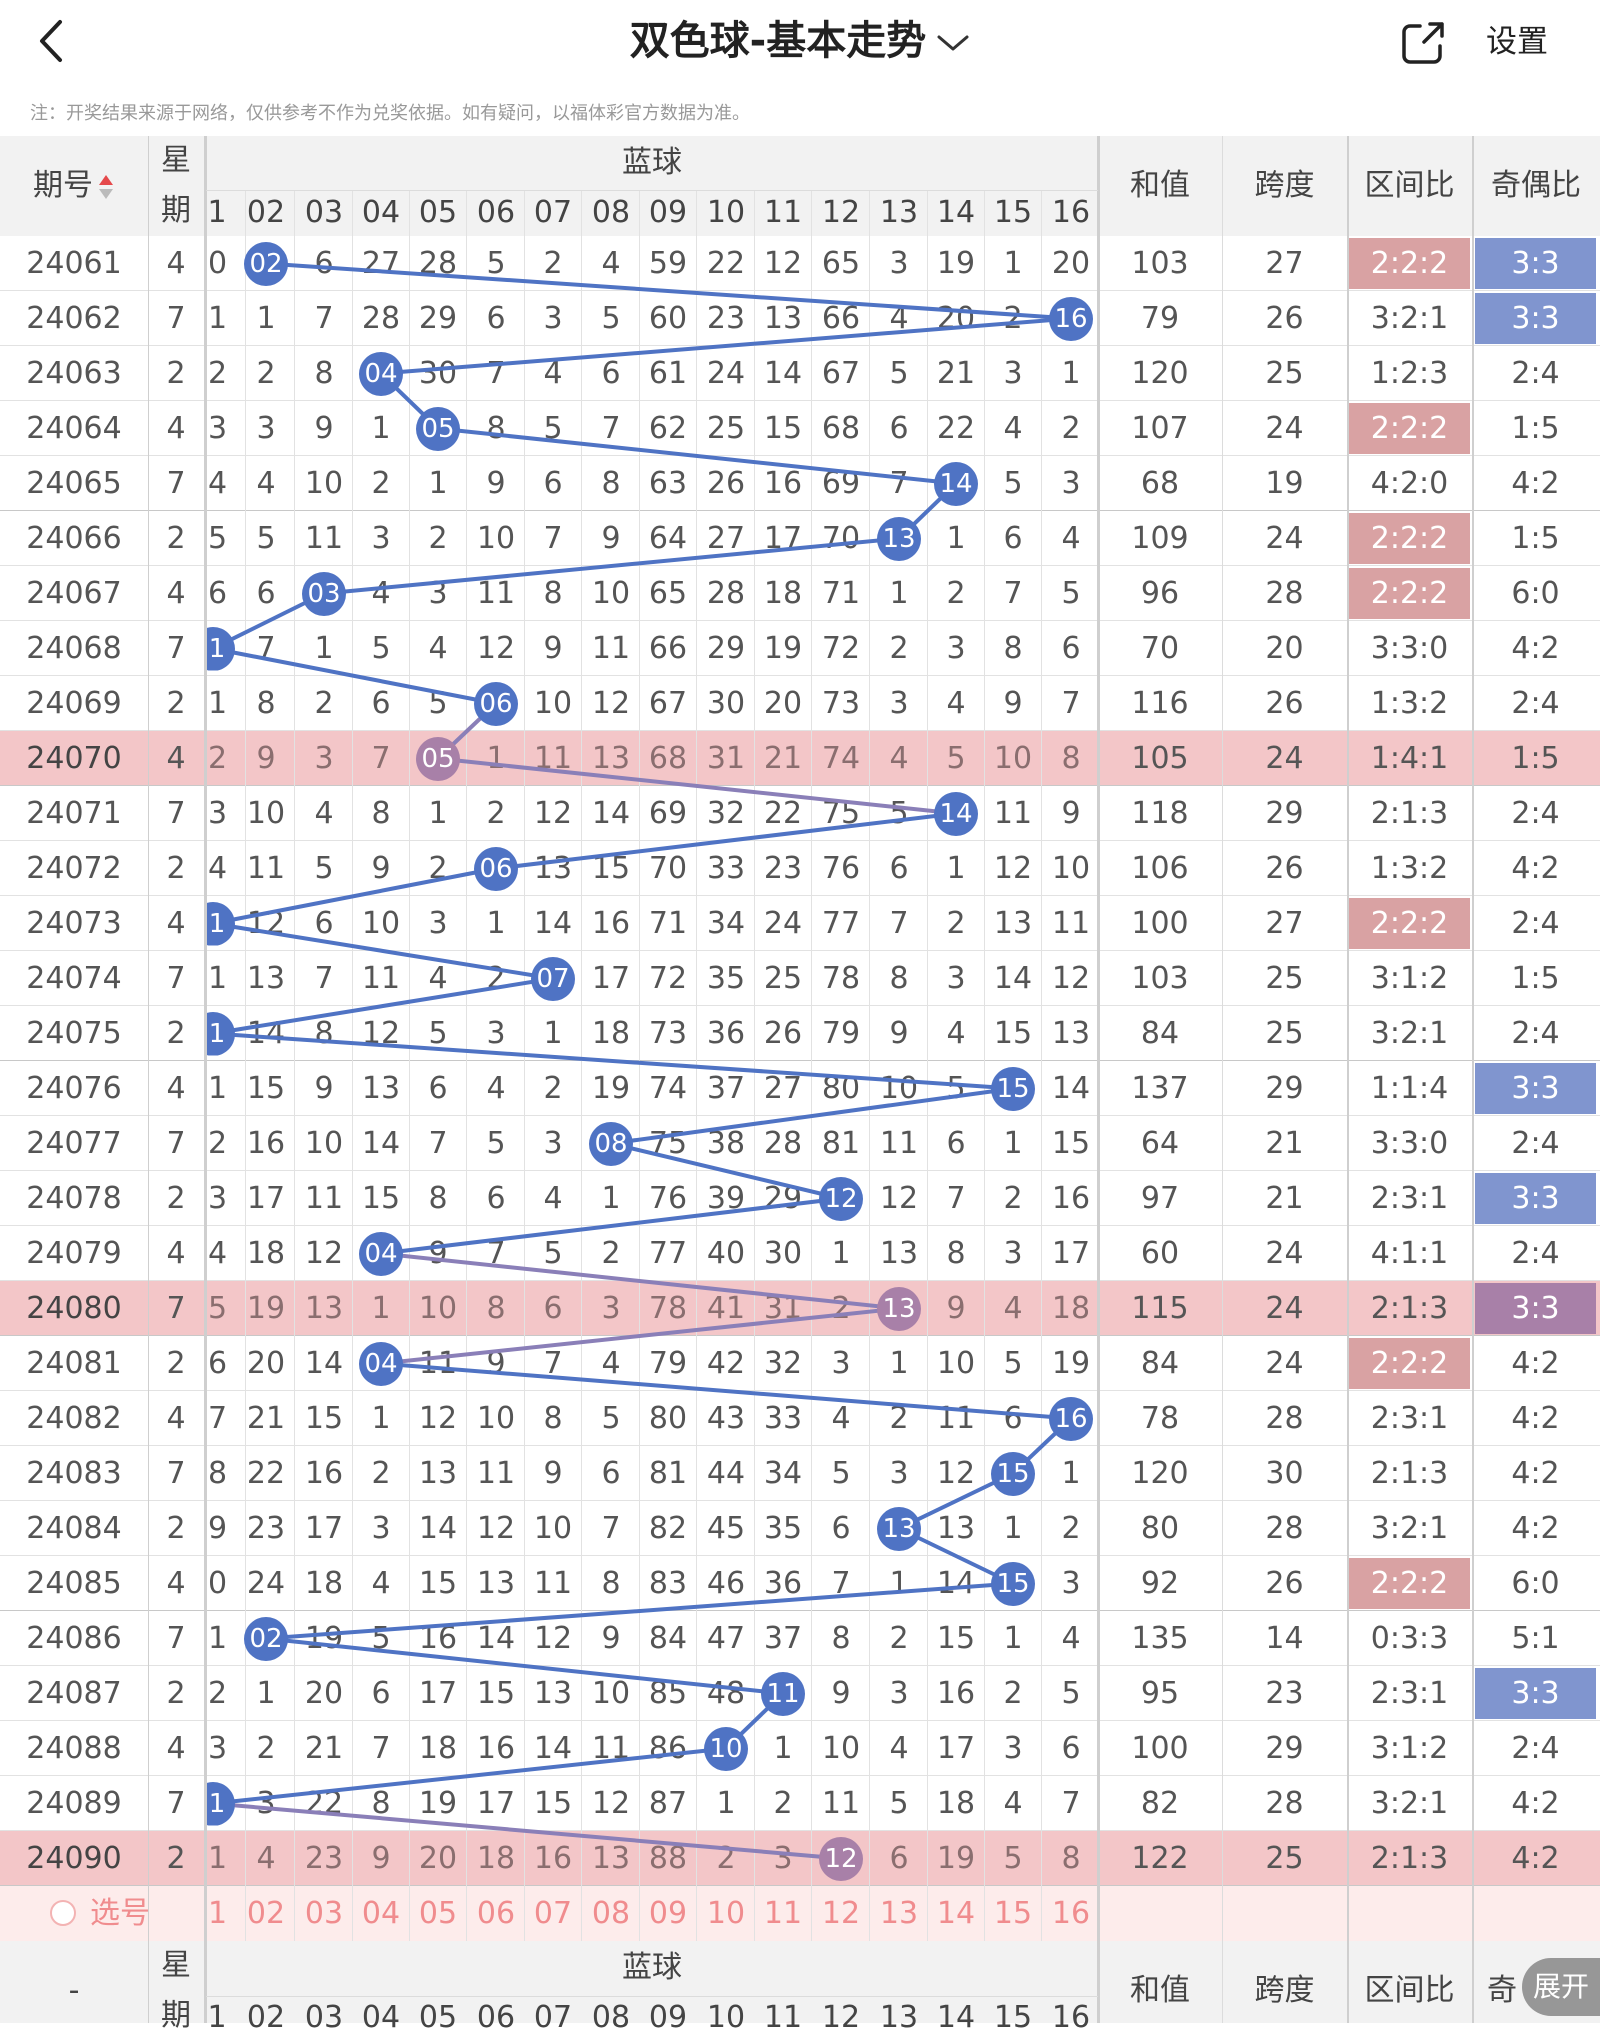  Describe the element at coordinates (1535, 1693) in the screenshot. I see `odd-even-value: 3:3` at that location.